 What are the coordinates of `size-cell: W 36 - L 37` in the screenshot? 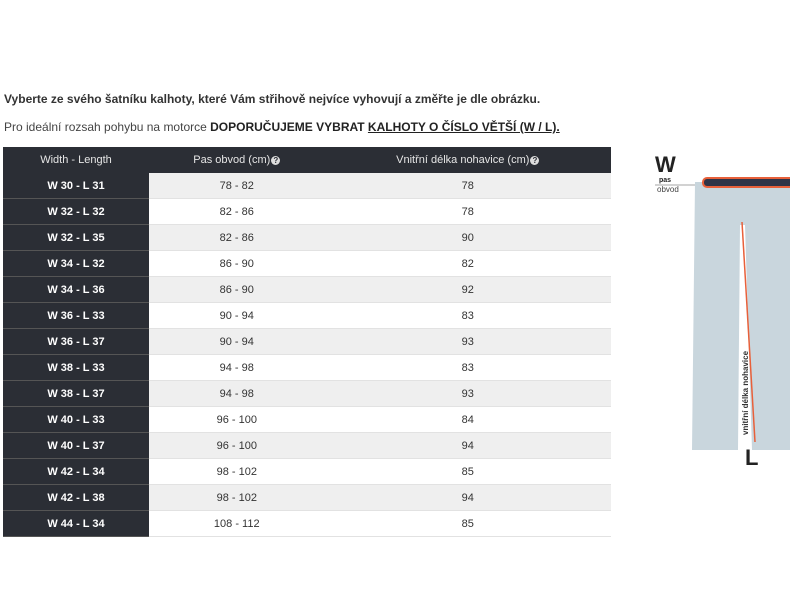 It's located at (76, 341).